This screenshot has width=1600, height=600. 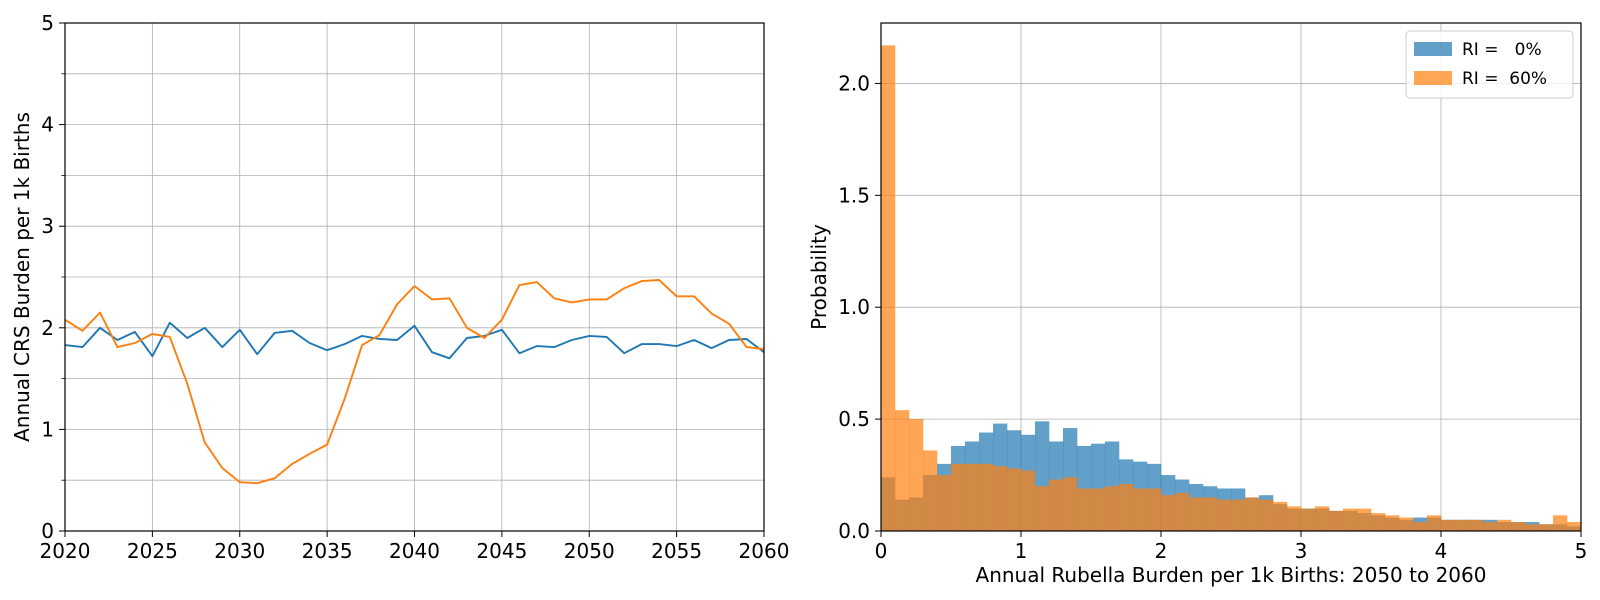 What do you see at coordinates (501, 551) in the screenshot?
I see `x-tick-label: 2045` at bounding box center [501, 551].